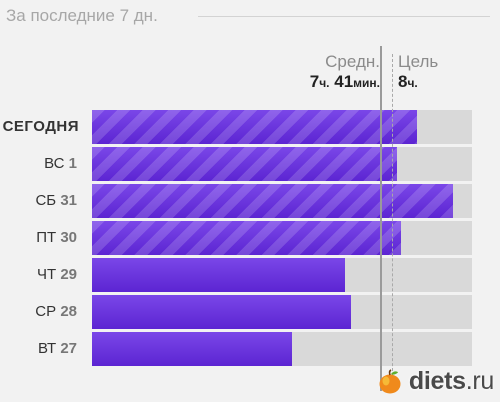 This screenshot has width=500, height=402. I want to click on goal-hours-unit: ч., so click(412, 83).